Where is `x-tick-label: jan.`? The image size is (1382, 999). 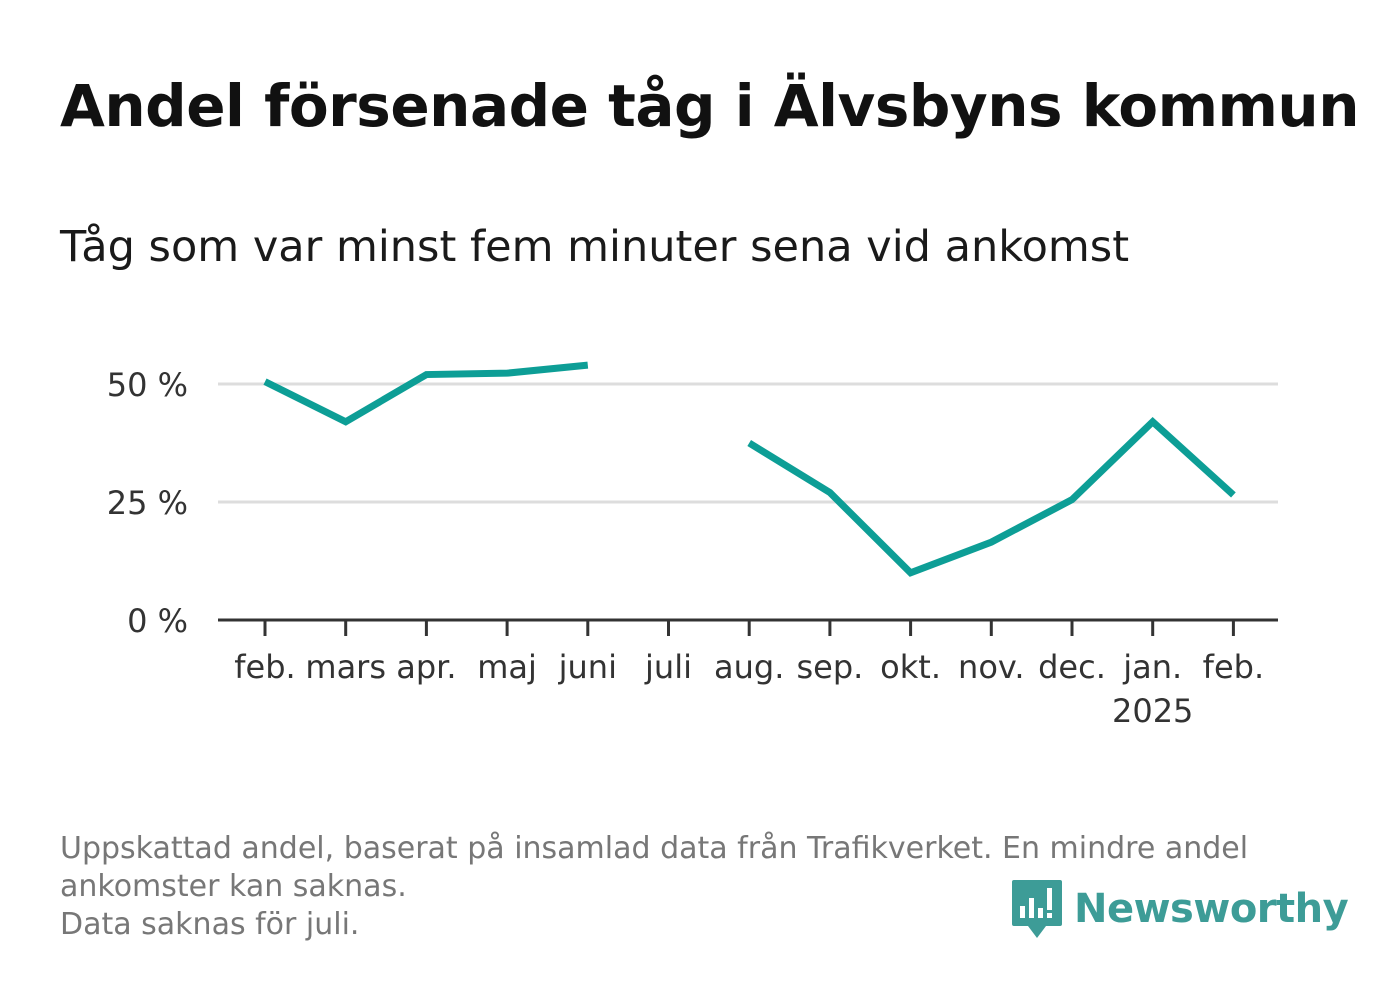 x-tick-label: jan. is located at coordinates (1152, 667).